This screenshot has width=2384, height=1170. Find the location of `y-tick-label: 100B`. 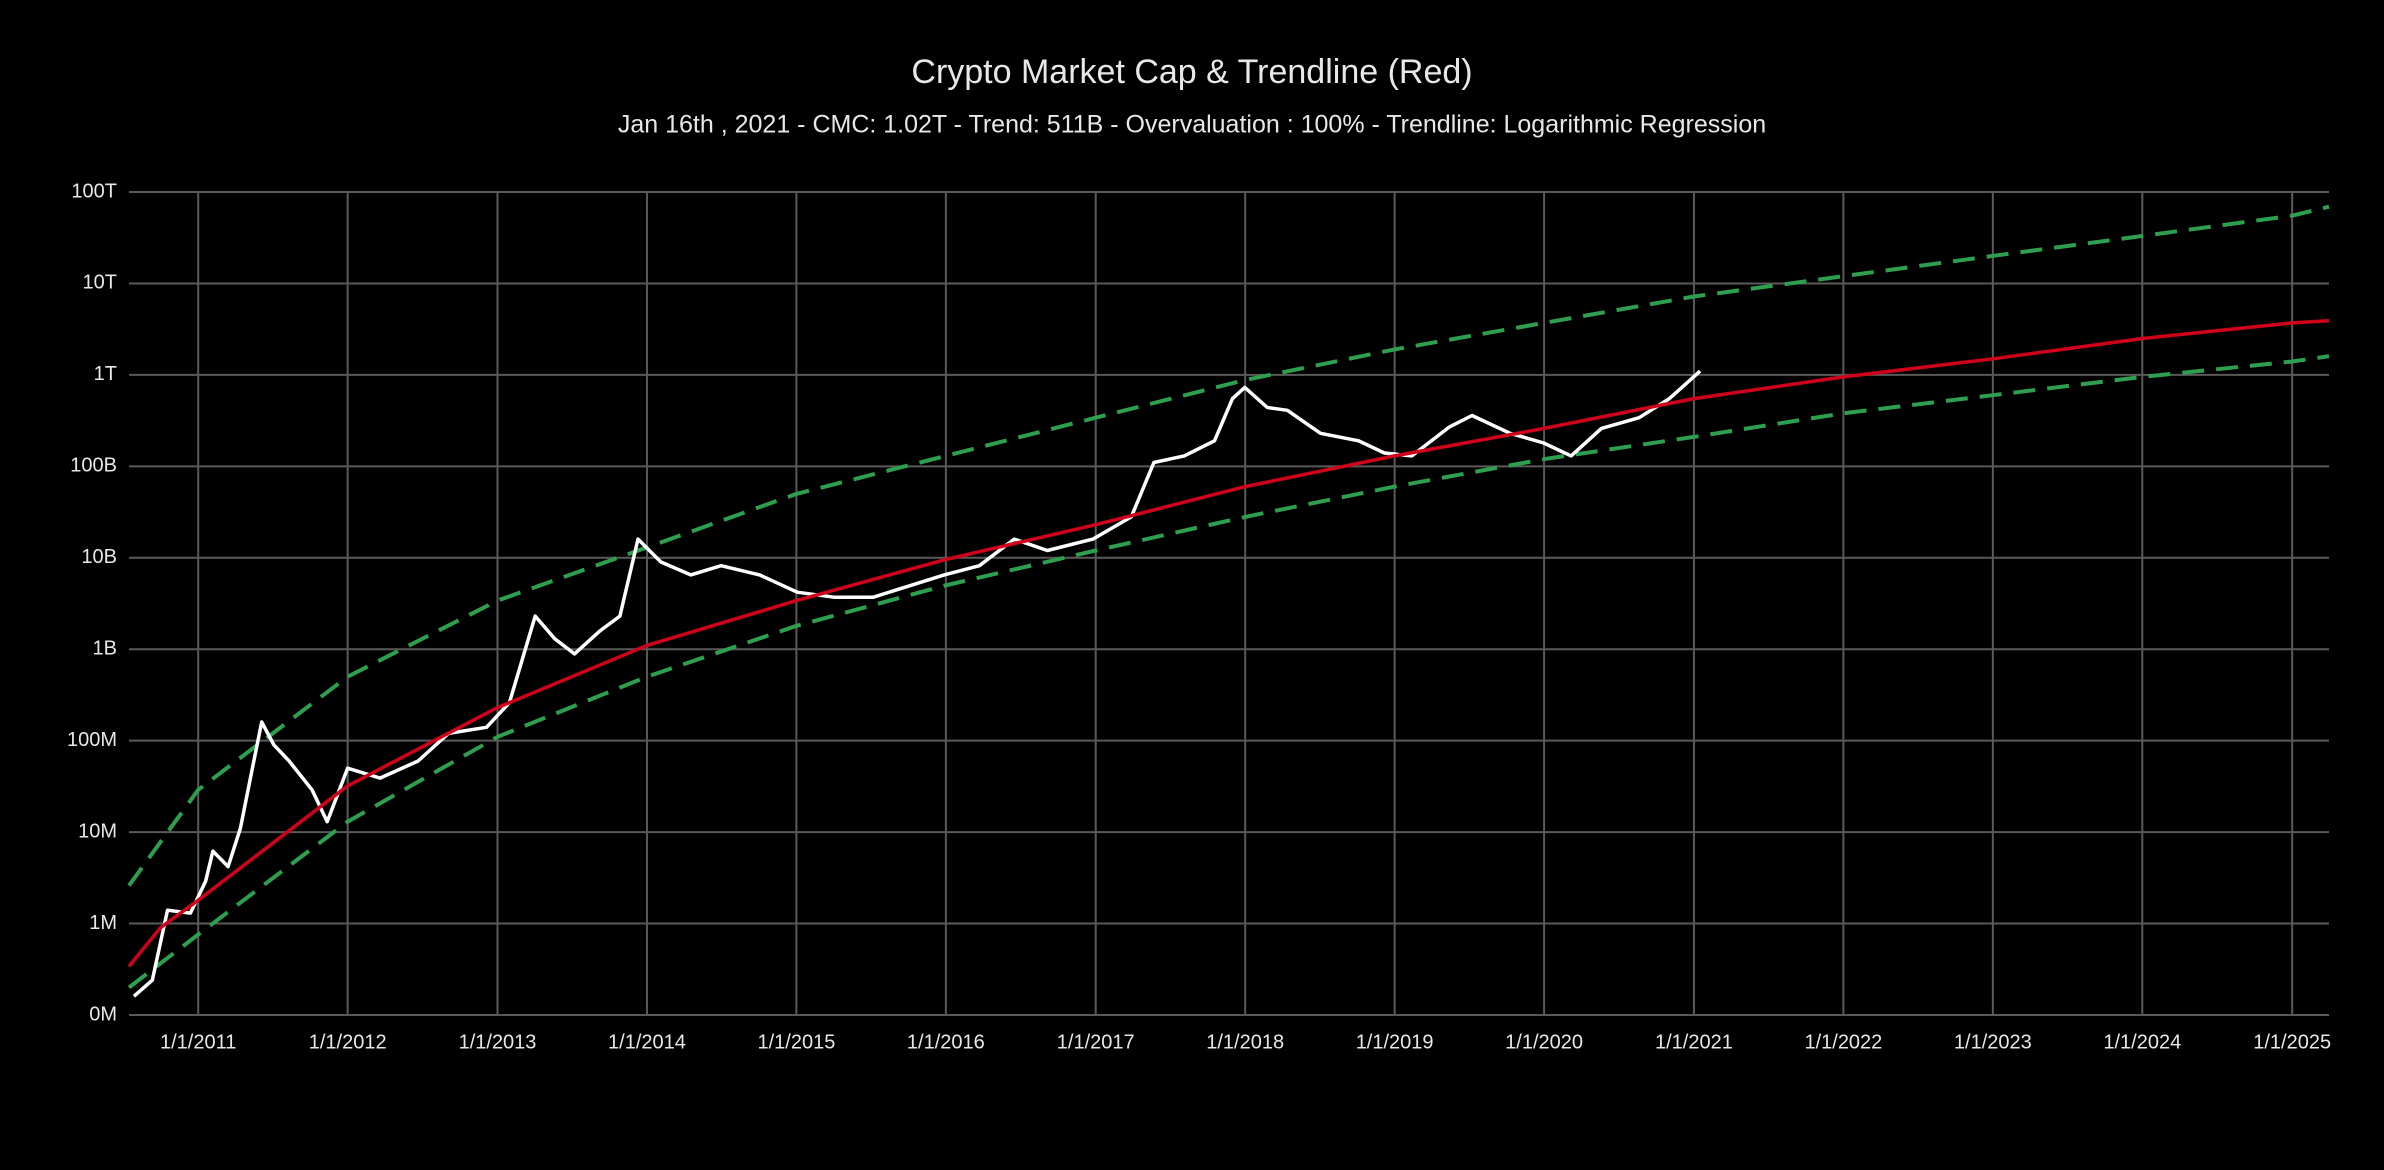

y-tick-label: 100B is located at coordinates (93, 466).